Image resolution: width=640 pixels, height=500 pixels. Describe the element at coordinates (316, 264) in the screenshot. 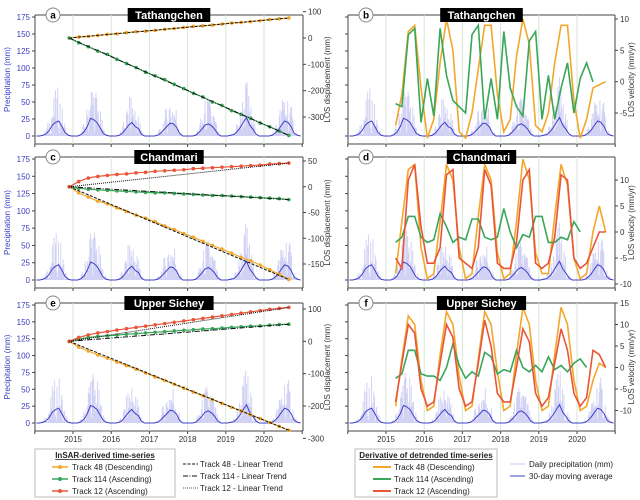

I see `y-tick-label-right: -150` at that location.